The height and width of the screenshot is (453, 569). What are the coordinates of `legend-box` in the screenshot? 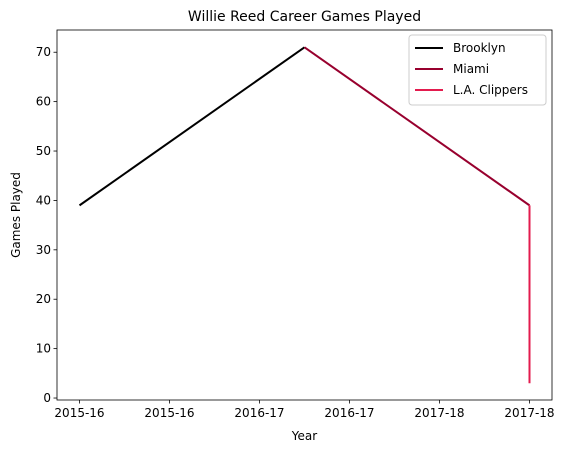 It's located at (477, 70).